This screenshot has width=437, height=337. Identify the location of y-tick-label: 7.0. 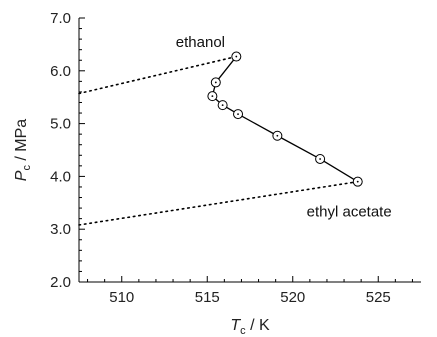
(60, 18).